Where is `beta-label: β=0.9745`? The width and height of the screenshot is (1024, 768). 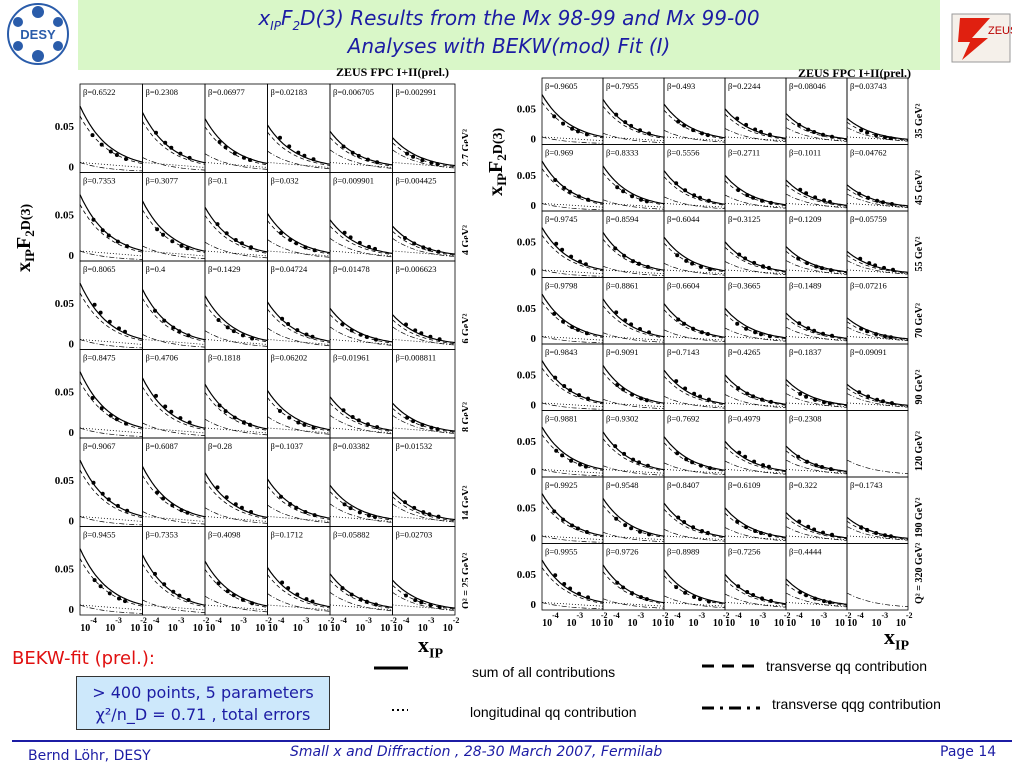 beta-label: β=0.9745 is located at coordinates (561, 219).